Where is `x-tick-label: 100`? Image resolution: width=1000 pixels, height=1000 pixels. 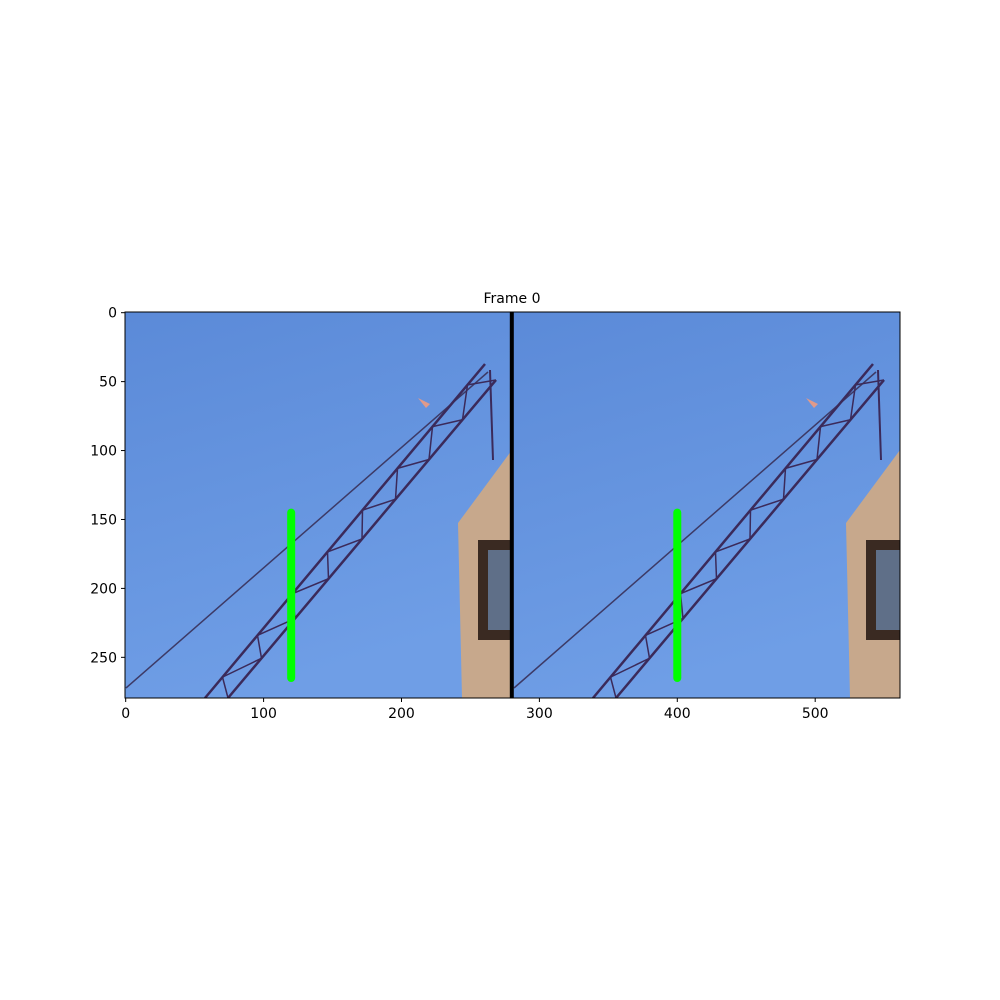
x-tick-label: 100 is located at coordinates (263, 714).